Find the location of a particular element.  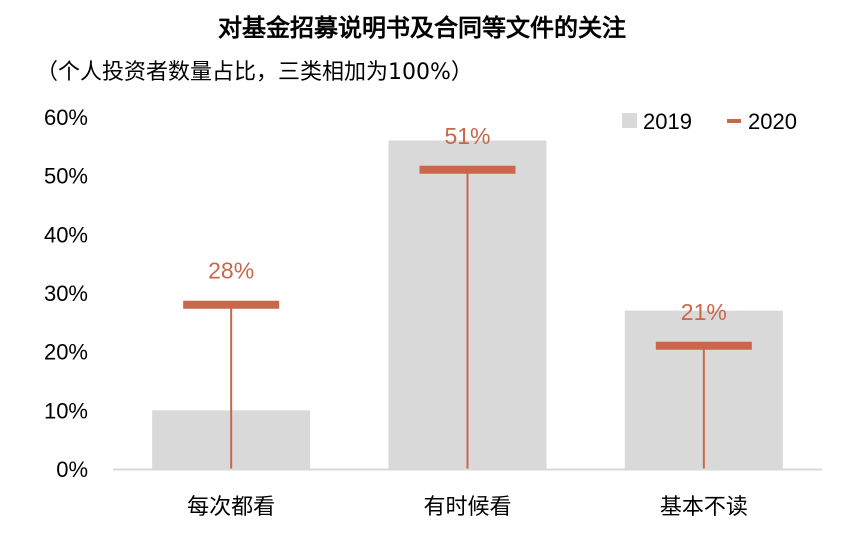

legend-swatch-2019 is located at coordinates (629, 120).